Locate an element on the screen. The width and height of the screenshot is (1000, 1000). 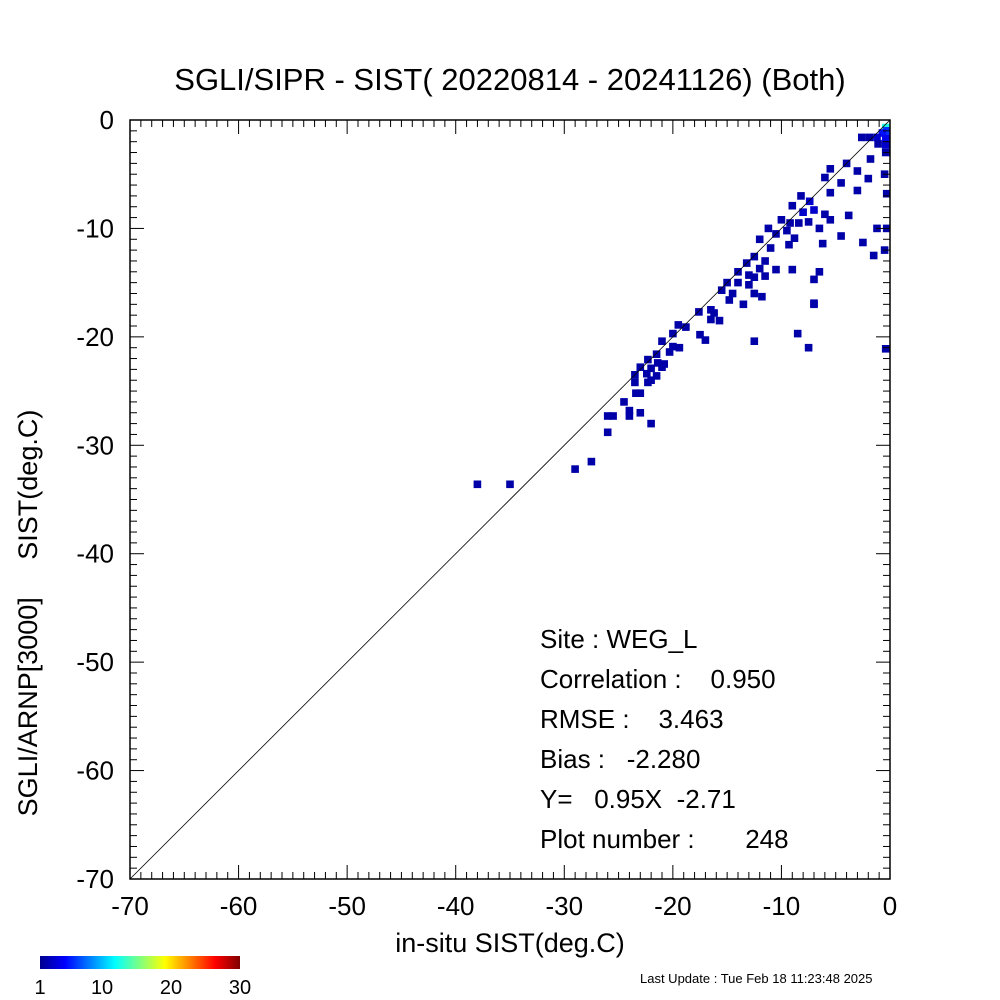
x-axis-label: in-situ SIST(deg.C) is located at coordinates (510, 943).